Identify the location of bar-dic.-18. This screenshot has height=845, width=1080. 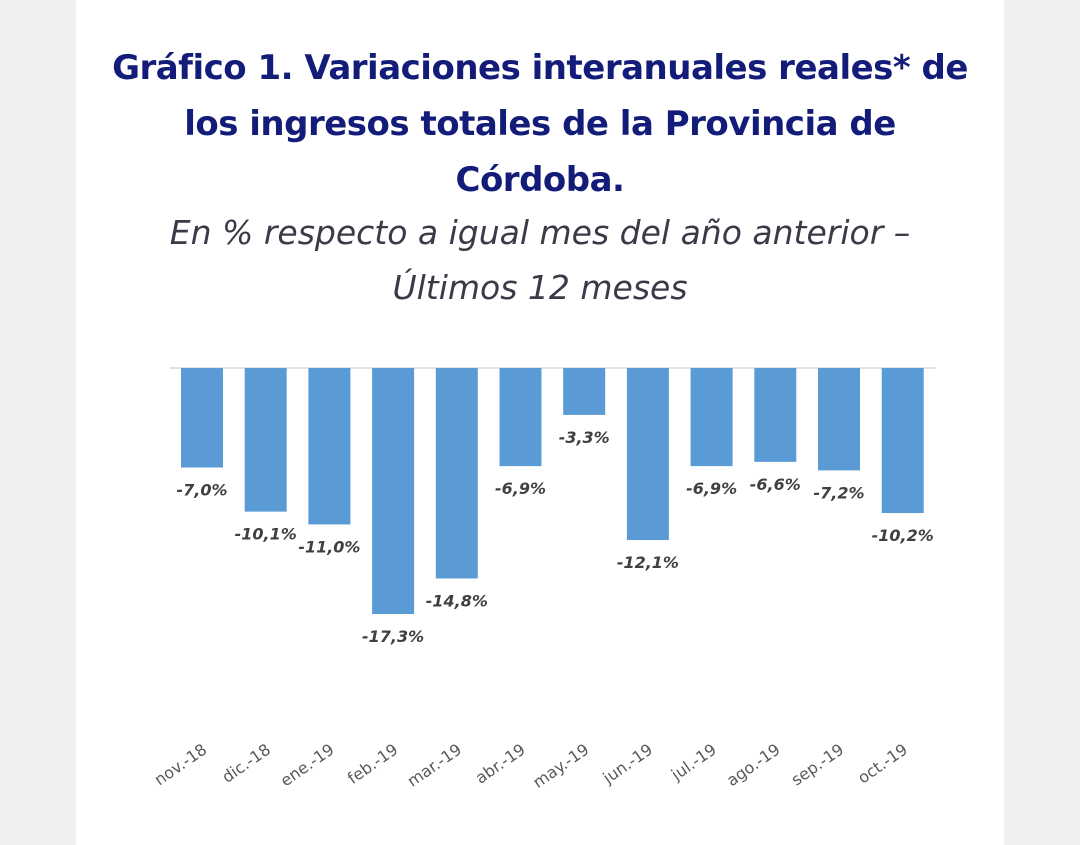
(265, 440).